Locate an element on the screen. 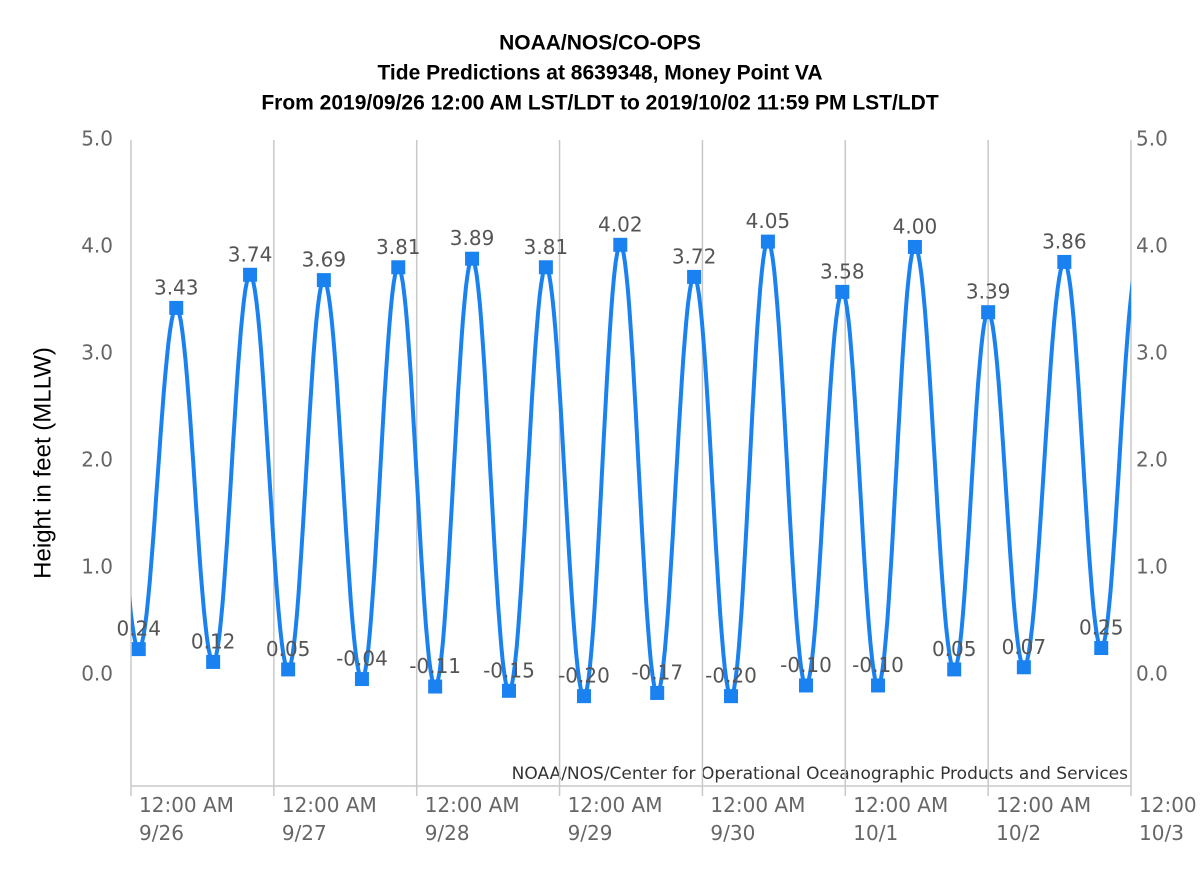 The width and height of the screenshot is (1200, 874). y2-tick-label: 4.0 is located at coordinates (1152, 245).